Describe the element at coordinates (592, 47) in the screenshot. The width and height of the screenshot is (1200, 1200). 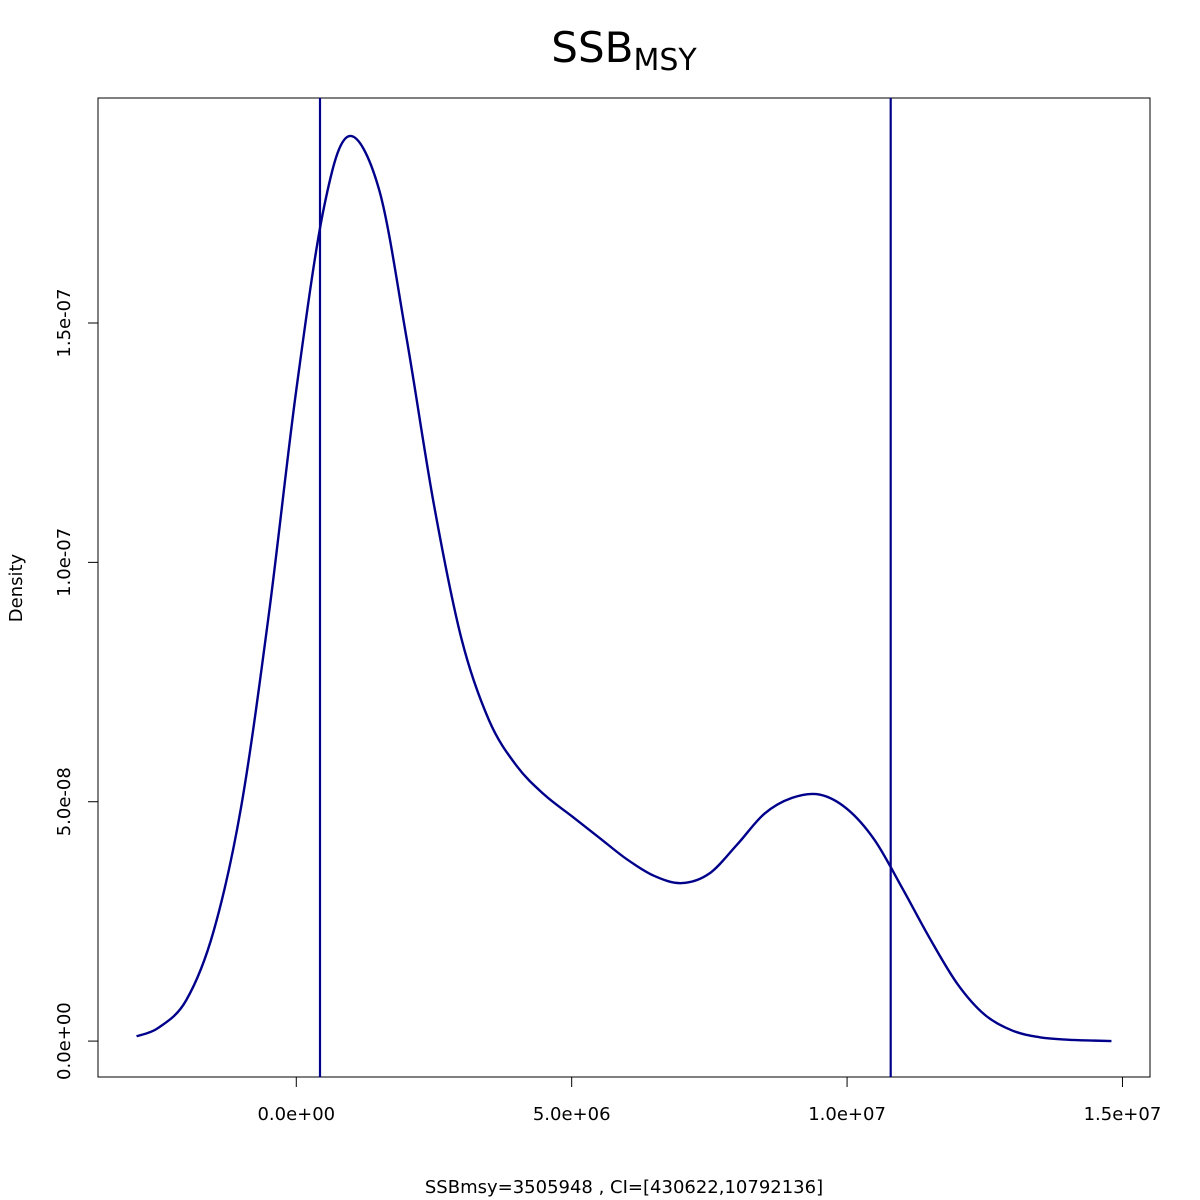
I see `chart-title-main: SSB` at that location.